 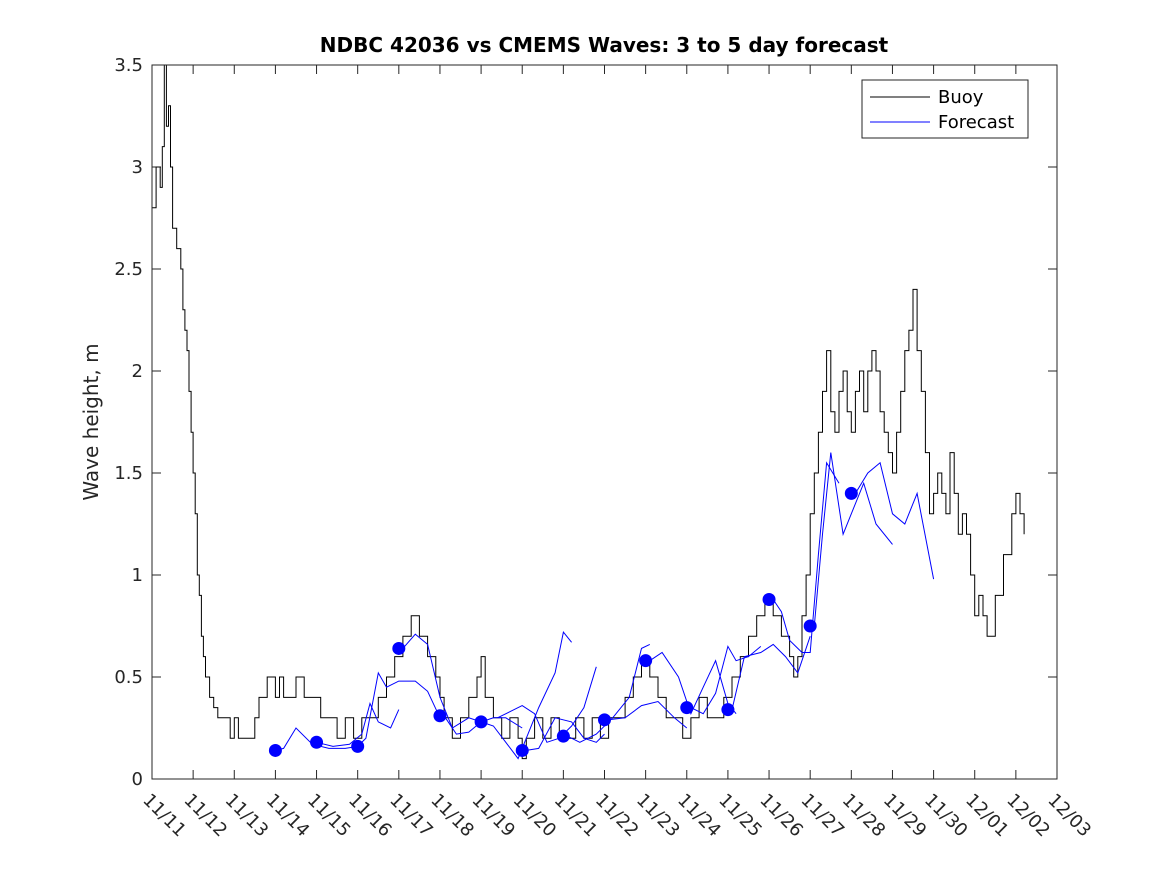 I want to click on y-tick-labels: 0 0.5 1 1.5 2 2.5 3 3.5, so click(x=128, y=422).